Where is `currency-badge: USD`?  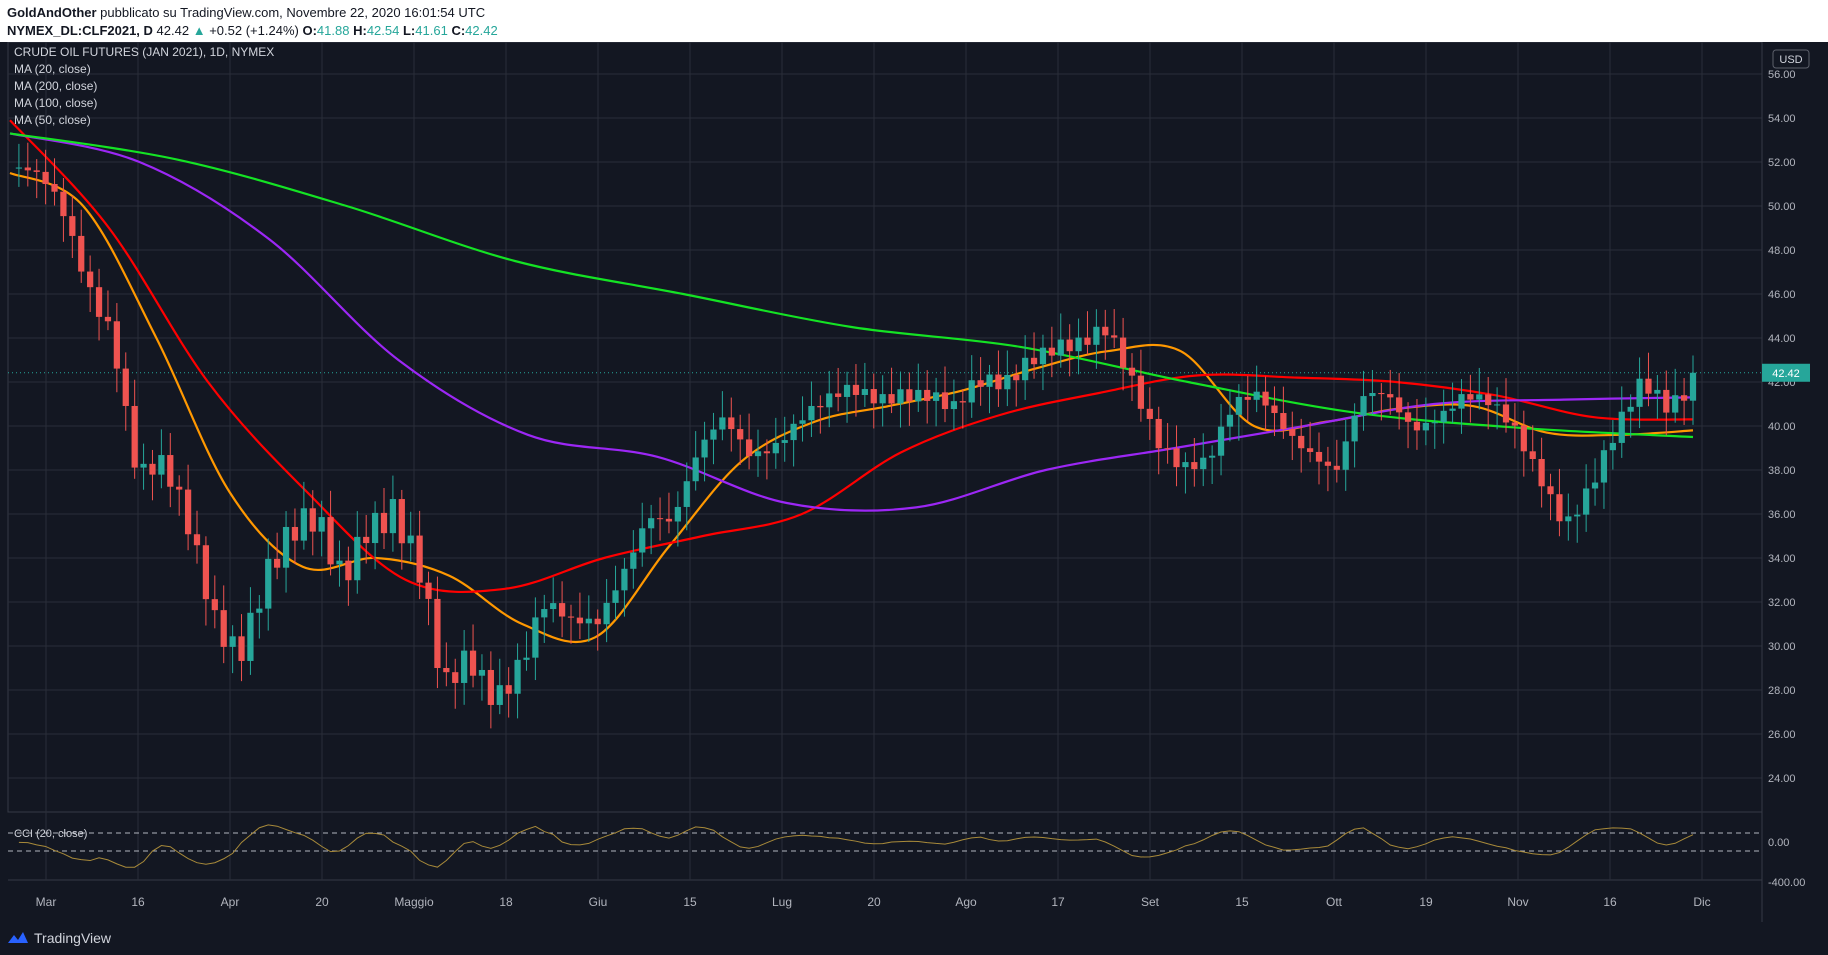
currency-badge: USD is located at coordinates (1791, 59).